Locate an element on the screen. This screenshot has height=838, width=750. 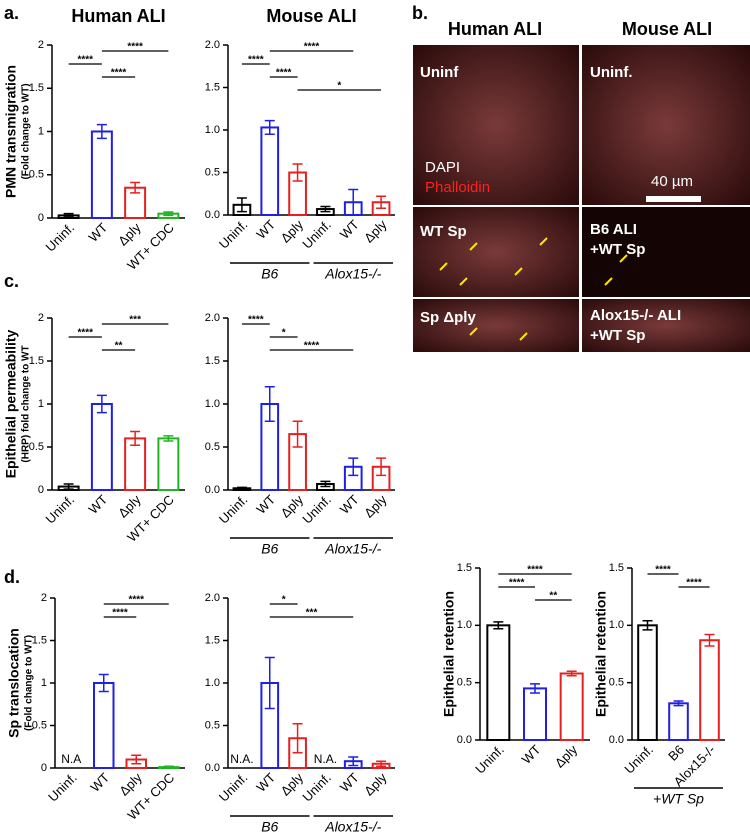
scale-bar is located at coordinates (673, 199).